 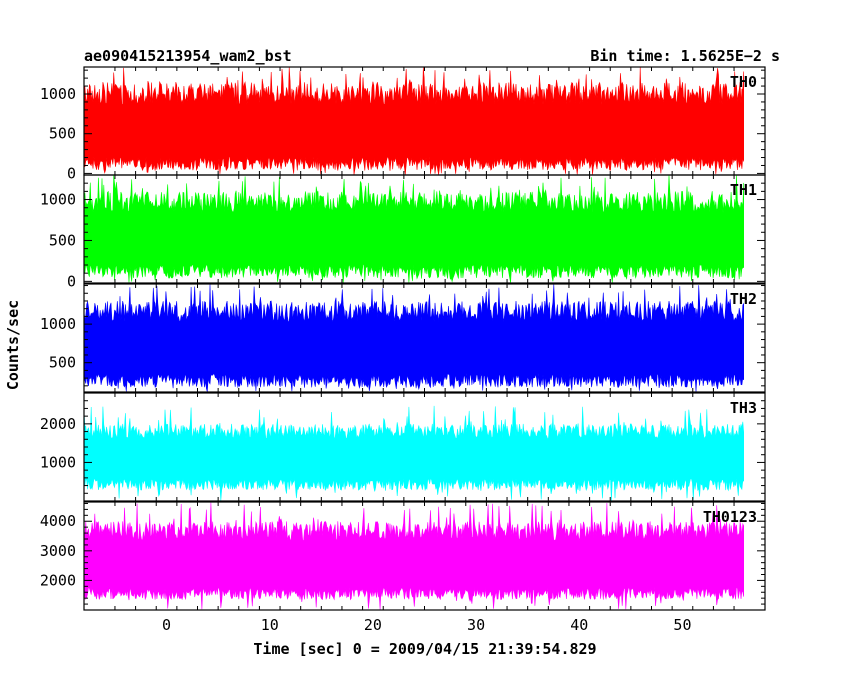 I want to click on series-th0123, so click(x=414, y=556).